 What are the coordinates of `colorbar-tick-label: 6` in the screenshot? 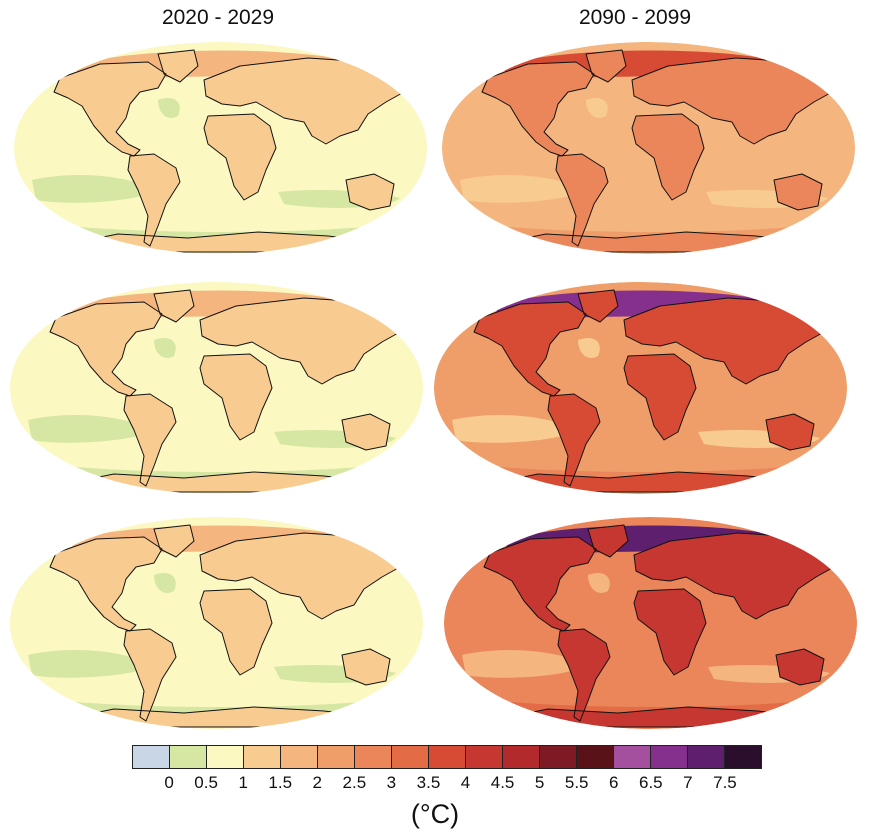 It's located at (614, 782).